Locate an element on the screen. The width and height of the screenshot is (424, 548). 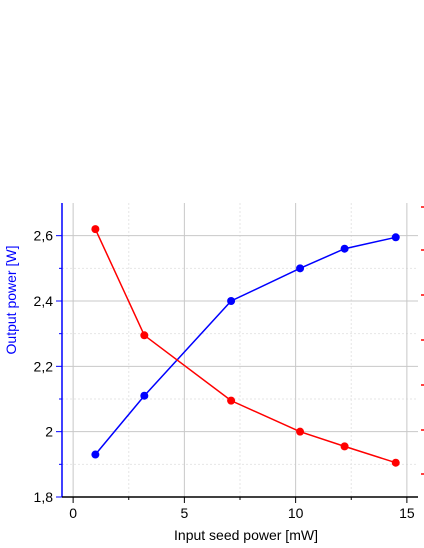
x-tick-label-3: 15 is located at coordinates (407, 513).